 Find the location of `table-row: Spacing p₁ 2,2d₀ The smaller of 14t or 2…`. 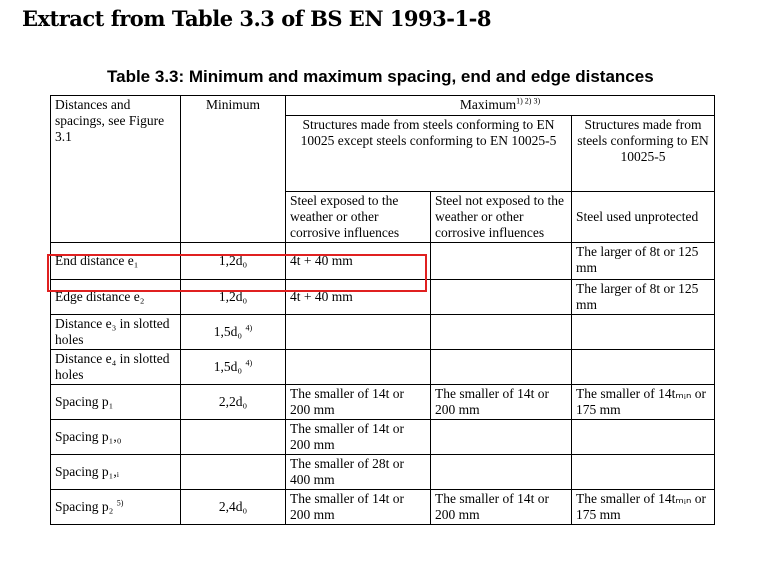

table-row: Spacing p₁ 2,2d₀ The smaller of 14t or 2… is located at coordinates (382, 402).